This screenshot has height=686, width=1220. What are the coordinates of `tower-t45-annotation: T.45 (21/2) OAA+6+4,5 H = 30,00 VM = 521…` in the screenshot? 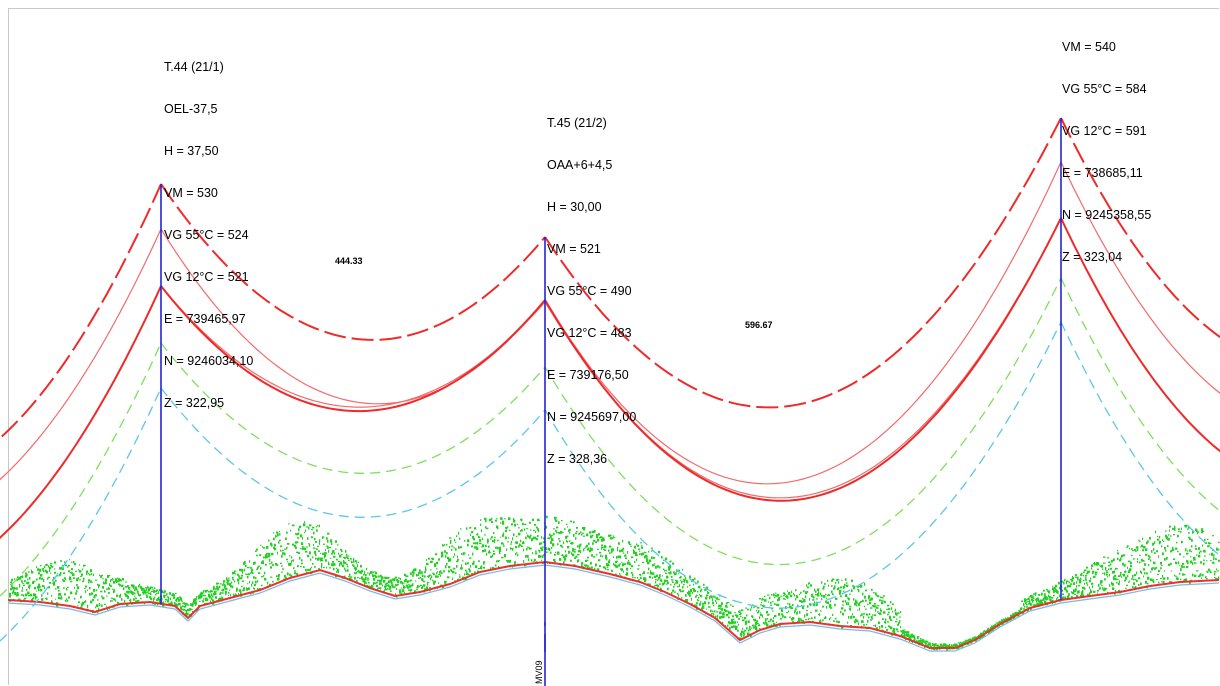 It's located at (591, 284).